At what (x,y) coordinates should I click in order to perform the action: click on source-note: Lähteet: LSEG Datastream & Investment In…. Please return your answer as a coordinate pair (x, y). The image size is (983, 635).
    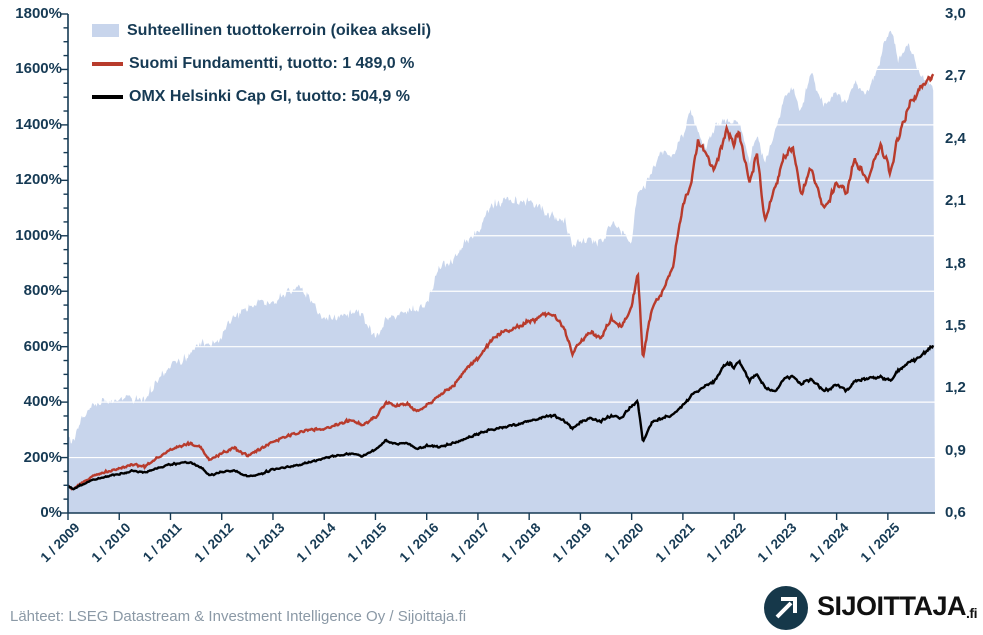
    Looking at the image, I should click on (238, 616).